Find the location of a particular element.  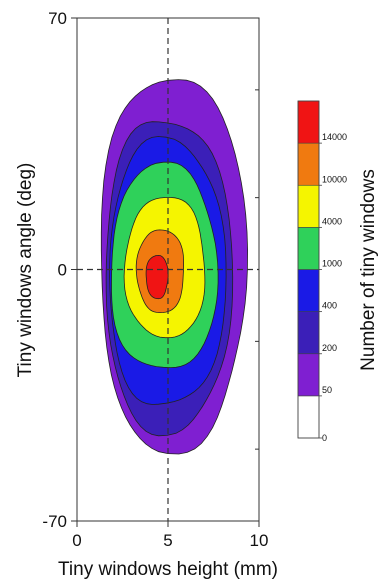

colorbar-tick-label: 50 is located at coordinates (327, 390).